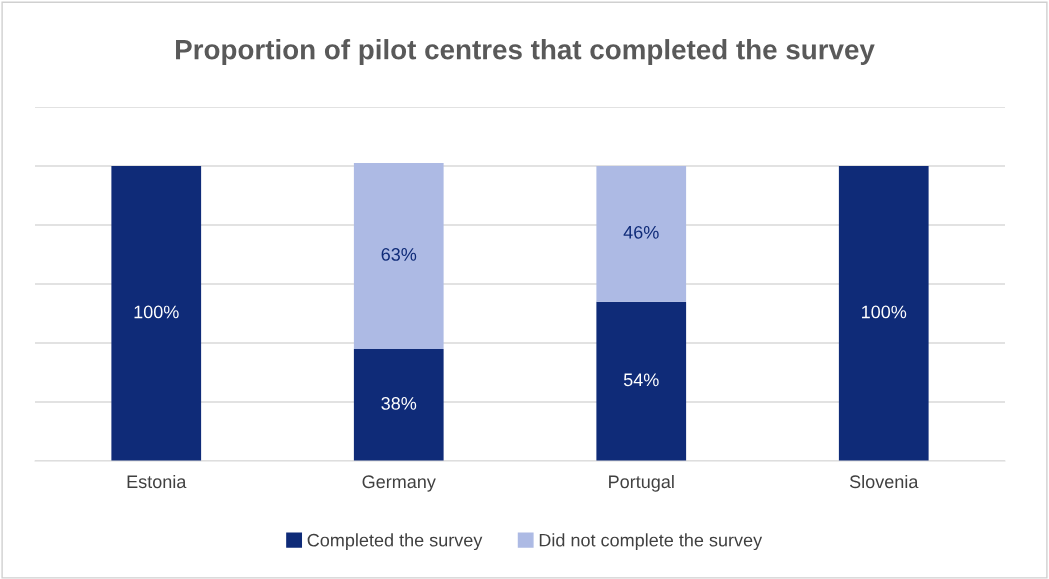  What do you see at coordinates (641, 483) in the screenshot?
I see `x-tick-label: Portugal` at bounding box center [641, 483].